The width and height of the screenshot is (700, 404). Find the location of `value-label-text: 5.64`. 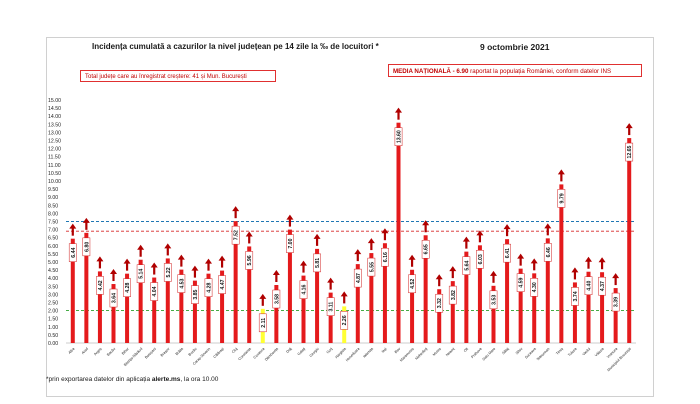

value-label-text: 5.64 is located at coordinates (467, 265).